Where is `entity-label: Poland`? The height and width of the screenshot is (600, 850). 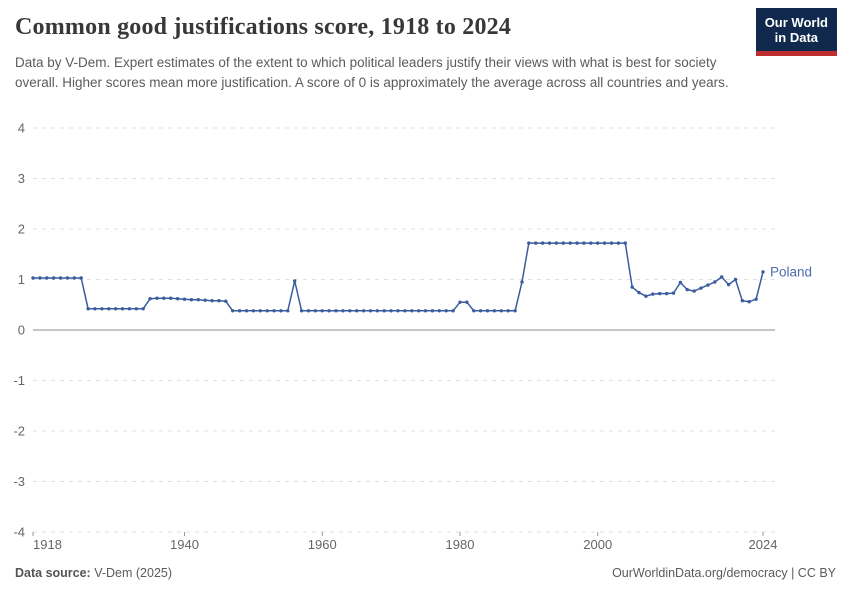 entity-label: Poland is located at coordinates (791, 271).